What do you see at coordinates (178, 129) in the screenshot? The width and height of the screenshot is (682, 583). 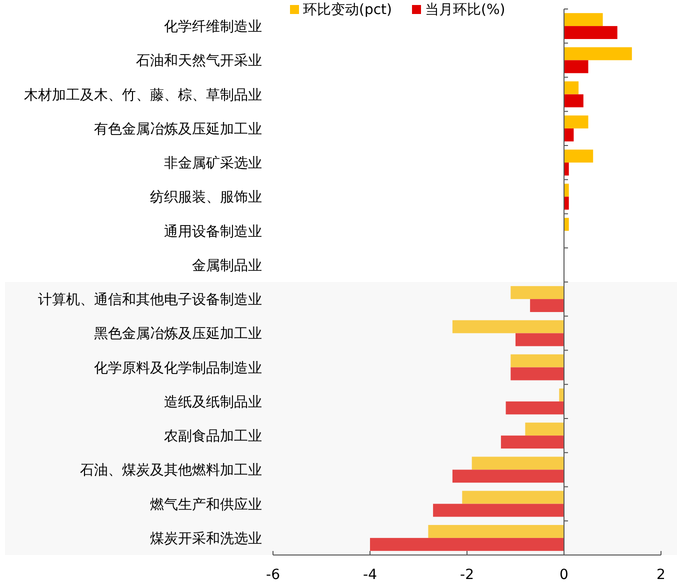 I see `y-tick-label: 有色金属冶炼及压延加工业` at bounding box center [178, 129].